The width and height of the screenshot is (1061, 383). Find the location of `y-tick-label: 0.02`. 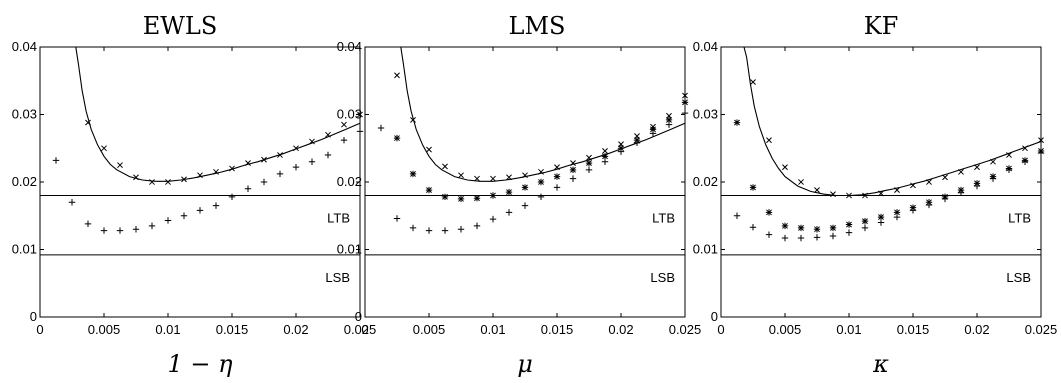

y-tick-label: 0.02 is located at coordinates (24, 181).